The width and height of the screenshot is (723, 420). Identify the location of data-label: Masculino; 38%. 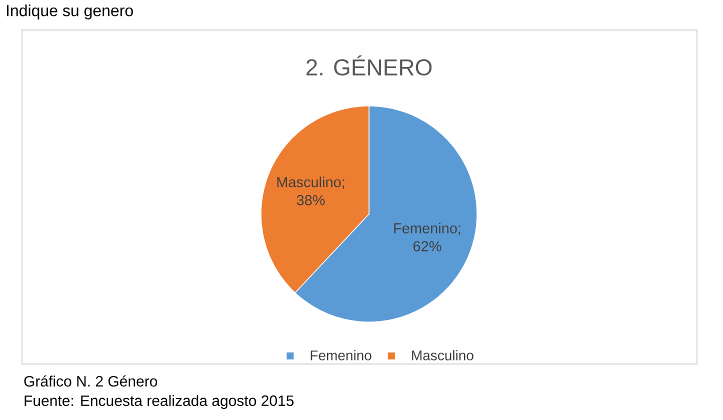
(310, 191).